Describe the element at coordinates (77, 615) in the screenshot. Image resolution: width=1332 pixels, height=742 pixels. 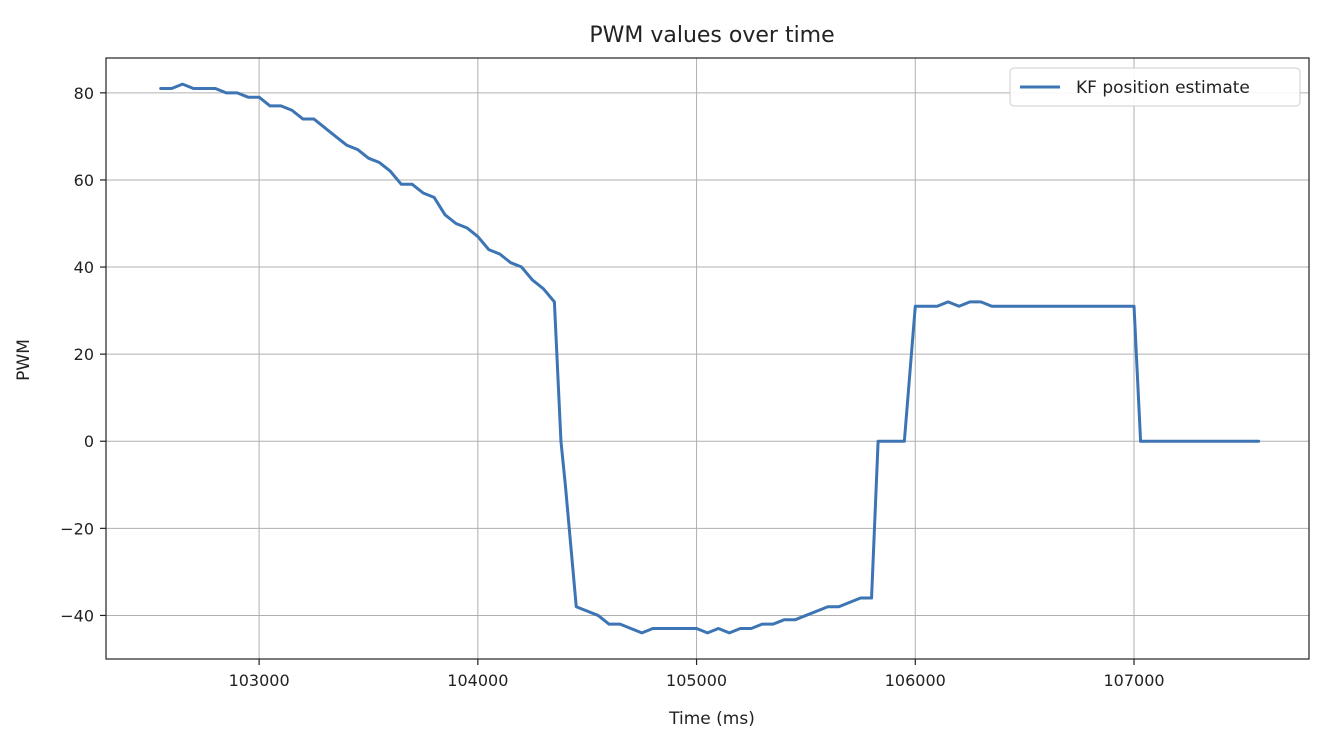
I see `y-tick-label: −40` at that location.